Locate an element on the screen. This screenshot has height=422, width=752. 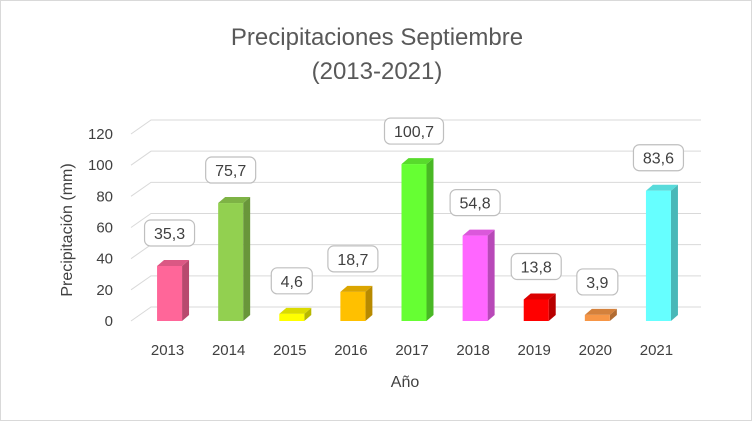
chart-title-line-2: (2013-2021) is located at coordinates (377, 71).